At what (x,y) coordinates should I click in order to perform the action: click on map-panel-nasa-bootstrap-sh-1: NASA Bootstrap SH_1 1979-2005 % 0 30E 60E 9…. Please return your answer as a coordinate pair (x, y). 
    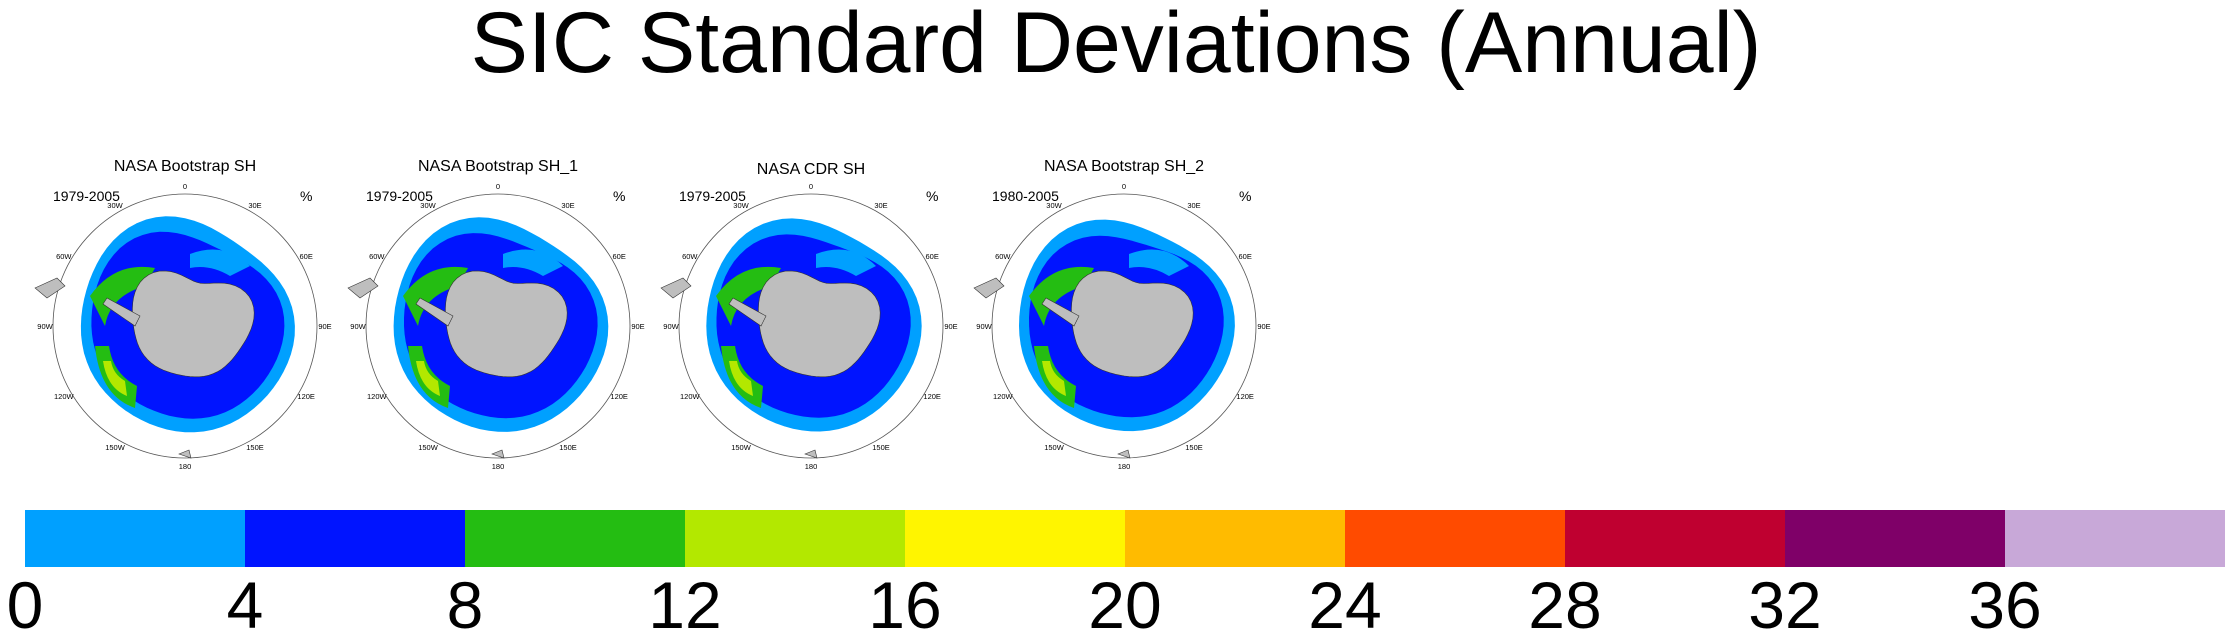
    Looking at the image, I should click on (498, 315).